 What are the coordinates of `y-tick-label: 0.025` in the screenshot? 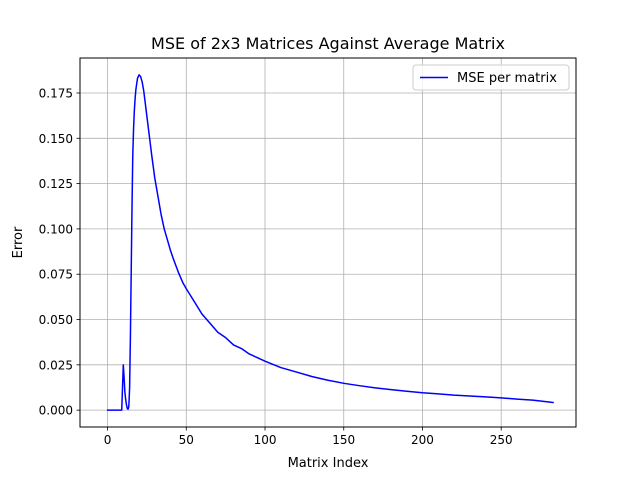 It's located at (56, 365).